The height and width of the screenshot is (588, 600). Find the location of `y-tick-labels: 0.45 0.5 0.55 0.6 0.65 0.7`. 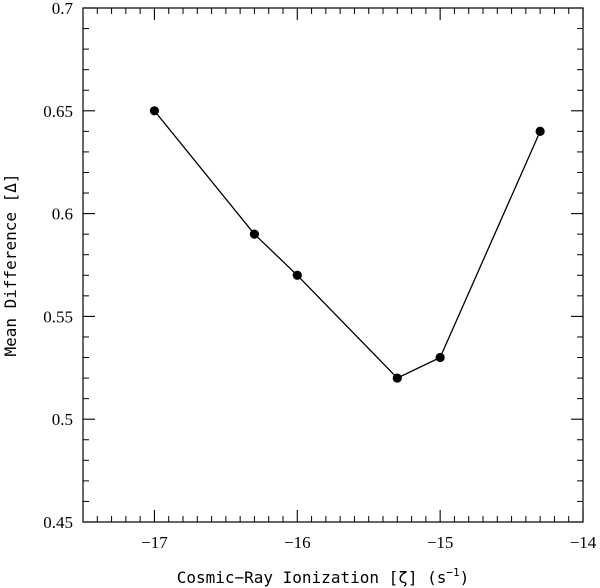

y-tick-labels: 0.45 0.5 0.55 0.6 0.65 0.7 is located at coordinates (58, 266).